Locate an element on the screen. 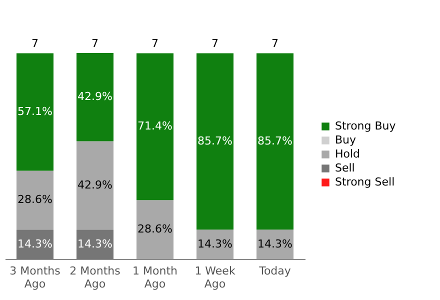 This screenshot has width=440, height=300. data-label: 71.4% is located at coordinates (155, 126).